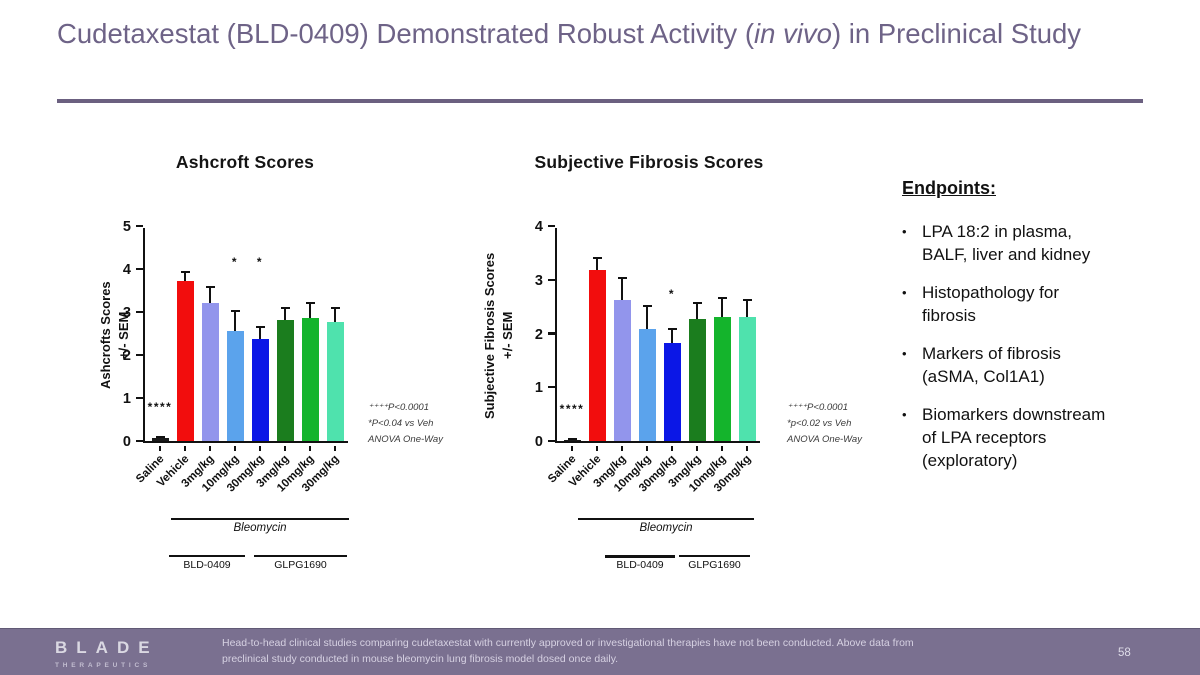  I want to click on stats-note-line: ANOVA One-Way, so click(824, 439).